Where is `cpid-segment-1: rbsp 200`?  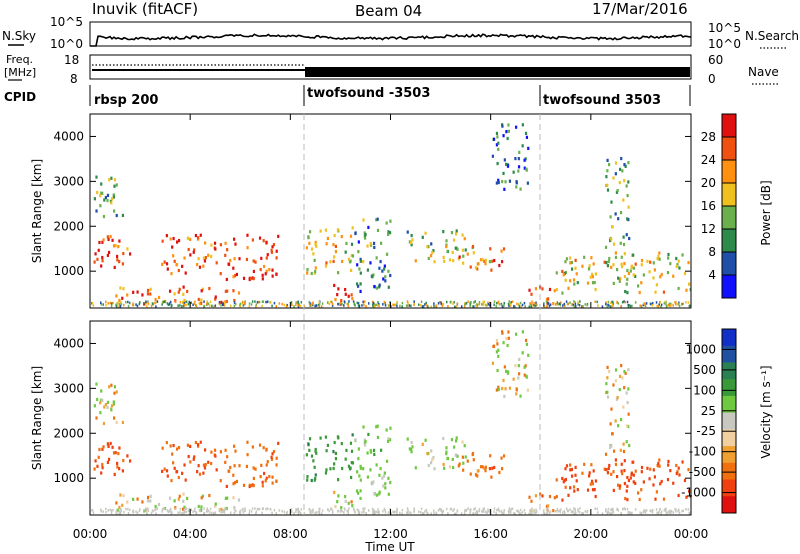
cpid-segment-1: rbsp 200 is located at coordinates (126, 100).